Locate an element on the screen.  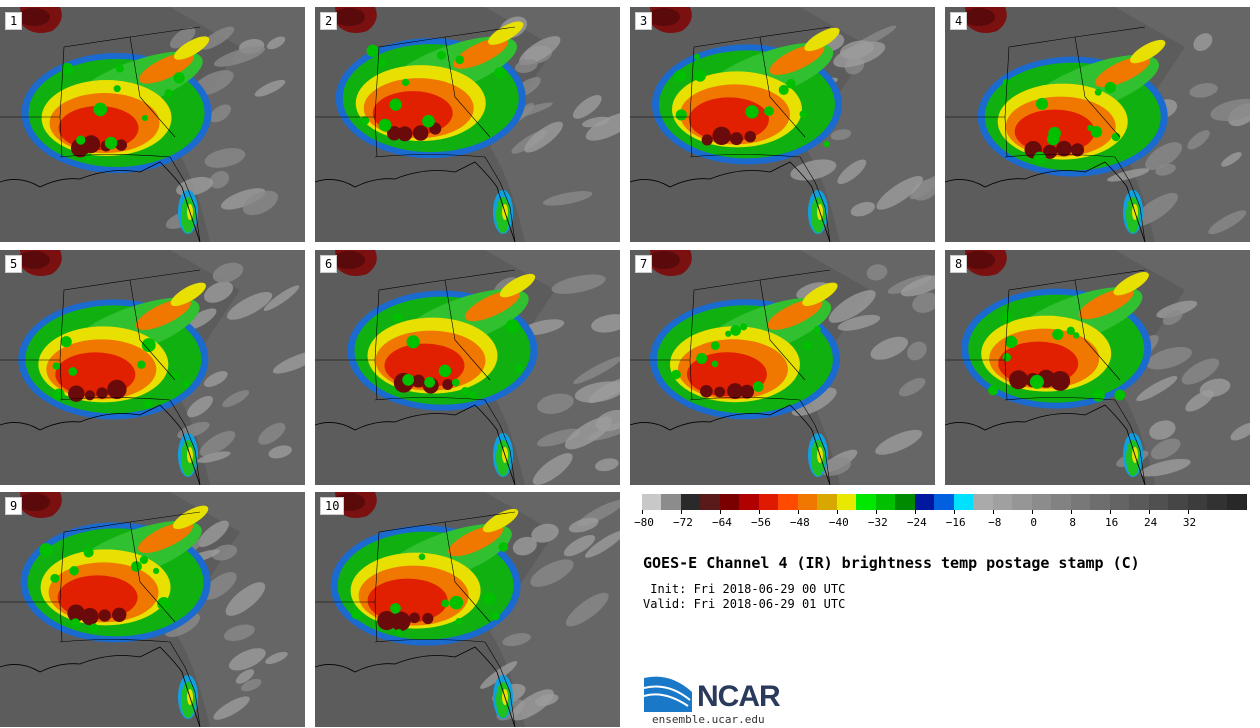
logo-url: ensemble.ucar.edu is located at coordinates (708, 719).